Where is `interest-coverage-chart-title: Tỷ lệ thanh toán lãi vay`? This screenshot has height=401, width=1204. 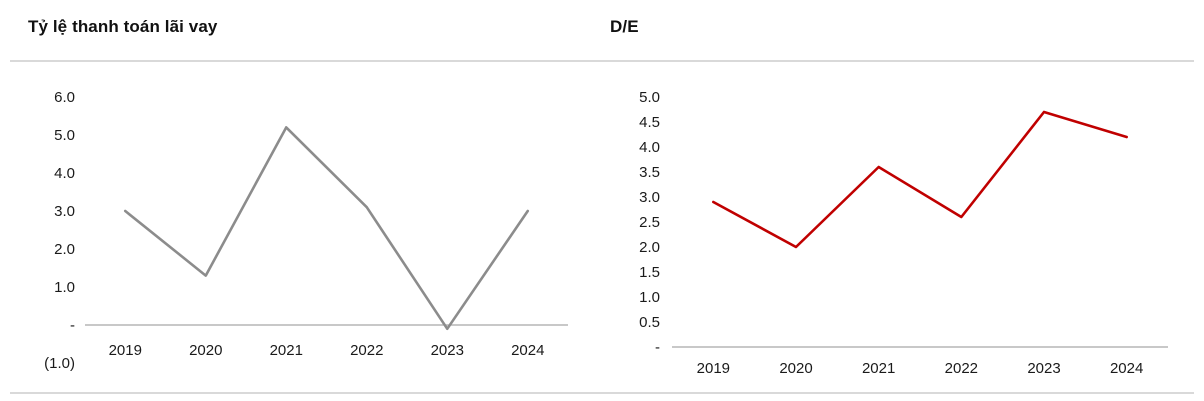 interest-coverage-chart-title: Tỷ lệ thanh toán lãi vay is located at coordinates (123, 26).